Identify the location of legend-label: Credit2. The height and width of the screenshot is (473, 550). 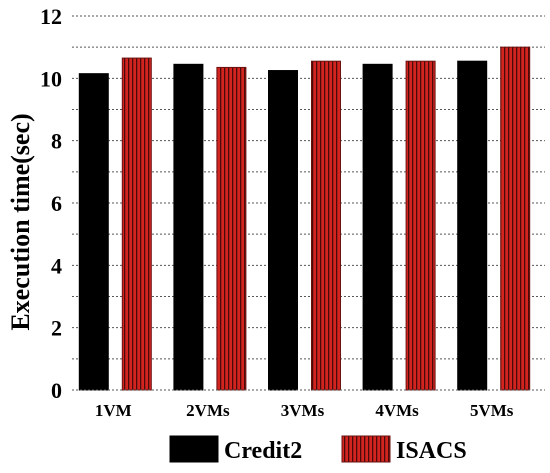
(263, 451).